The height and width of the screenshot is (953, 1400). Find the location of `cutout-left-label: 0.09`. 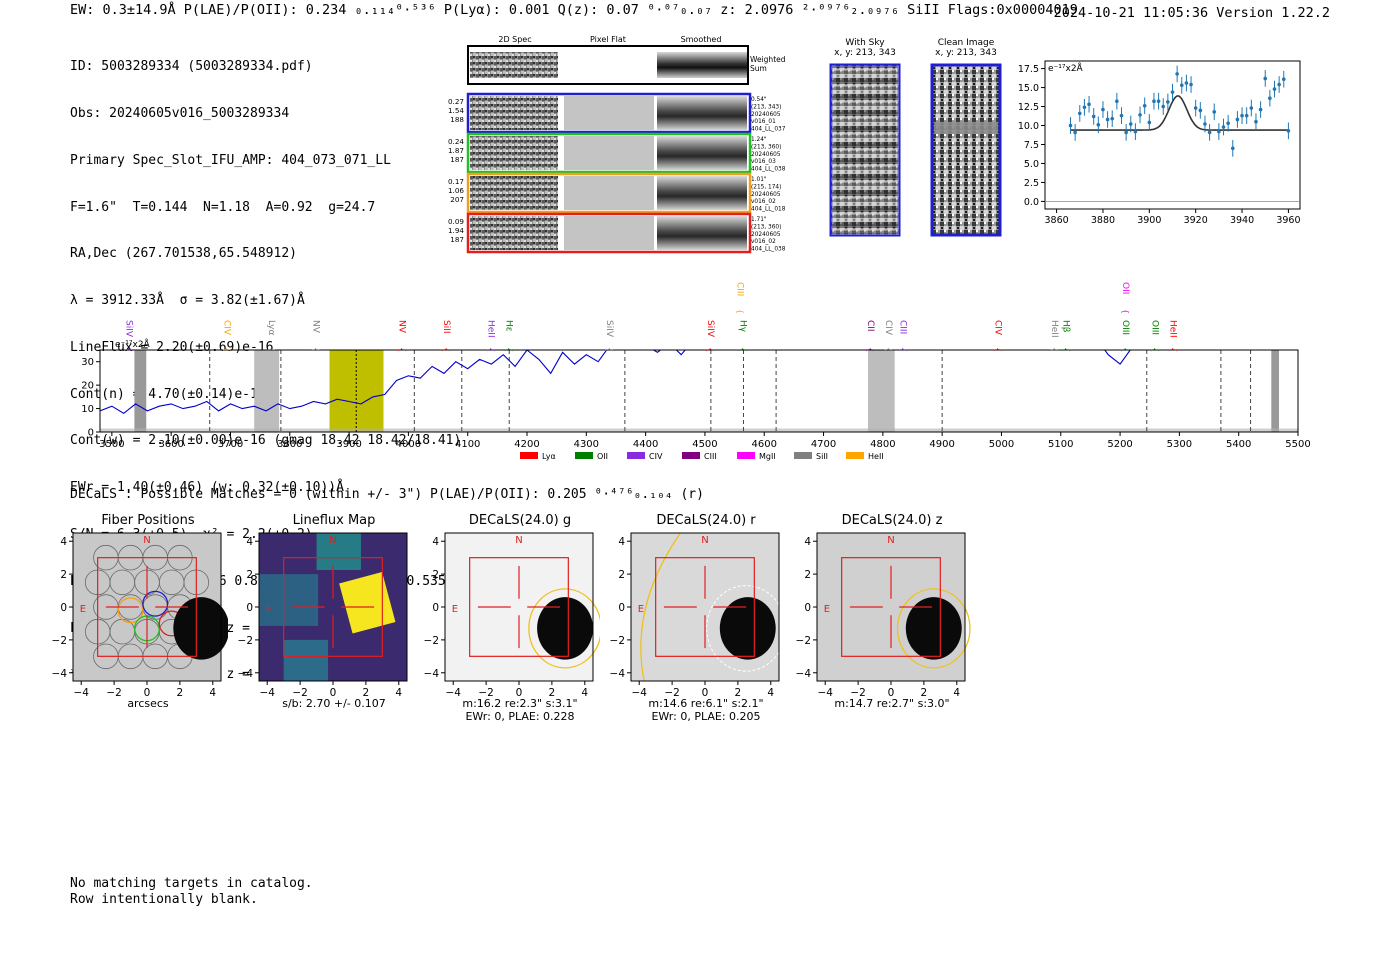

cutout-left-label: 0.09 is located at coordinates (456, 221).